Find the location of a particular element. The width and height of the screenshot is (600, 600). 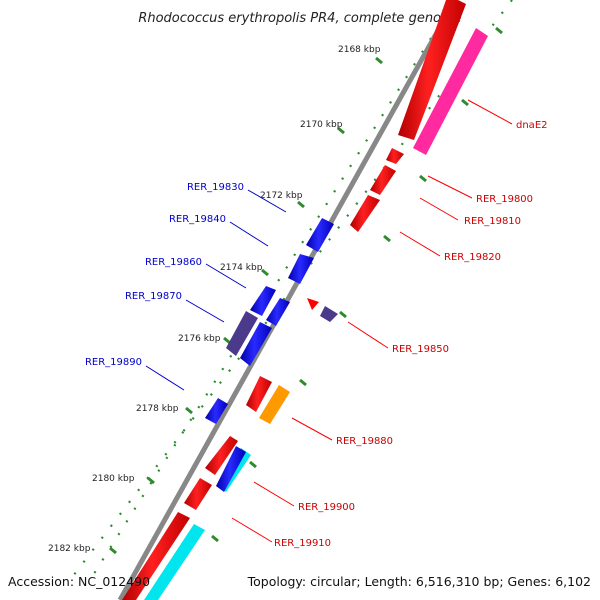

gene-label: RER_19830 is located at coordinates (215, 187).